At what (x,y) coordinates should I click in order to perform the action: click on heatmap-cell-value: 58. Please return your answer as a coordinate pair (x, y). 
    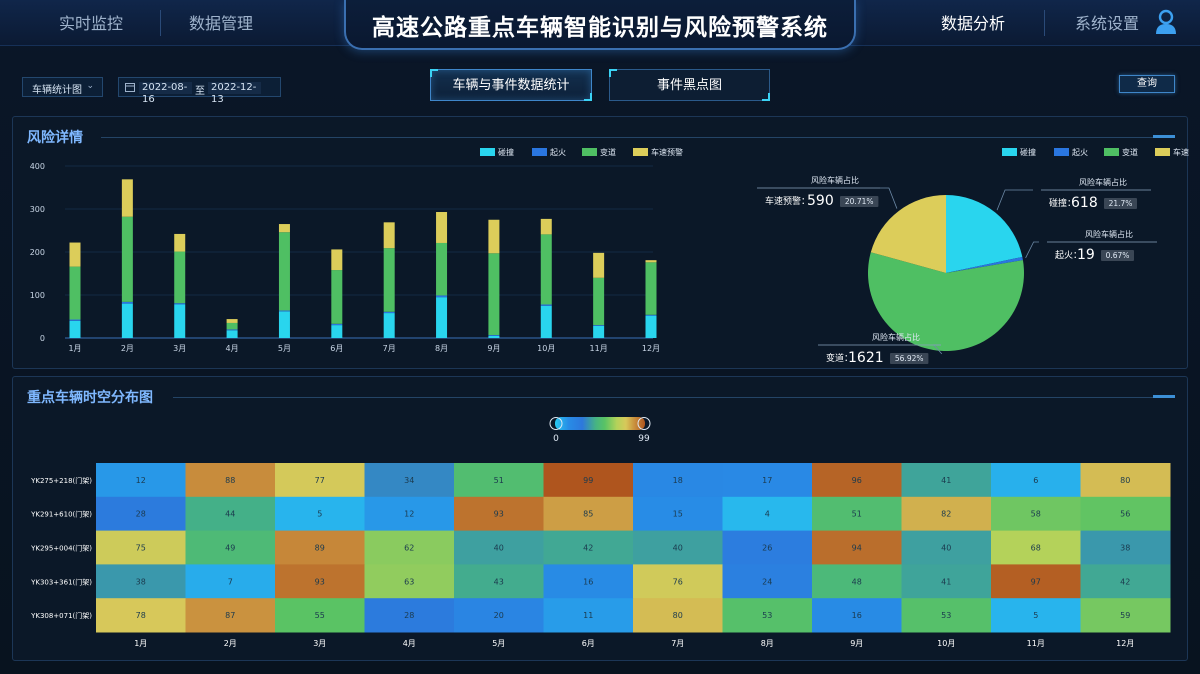
    Looking at the image, I should click on (1036, 514).